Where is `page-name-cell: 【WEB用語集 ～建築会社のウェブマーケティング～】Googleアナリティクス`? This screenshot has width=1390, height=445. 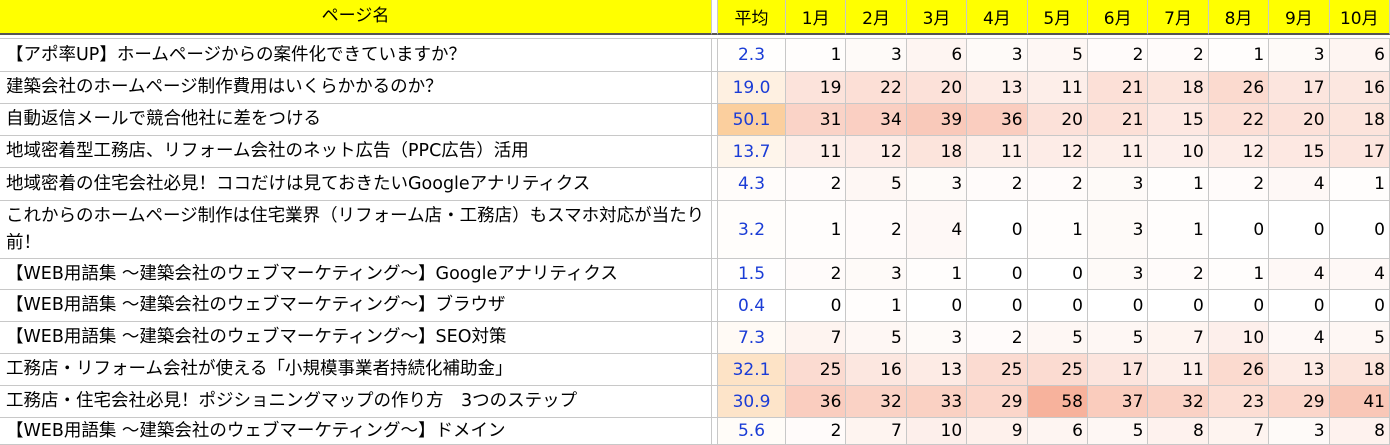
page-name-cell: 【WEB用語集 ～建築会社のウェブマーケティング～】Googleアナリティクス is located at coordinates (356, 274).